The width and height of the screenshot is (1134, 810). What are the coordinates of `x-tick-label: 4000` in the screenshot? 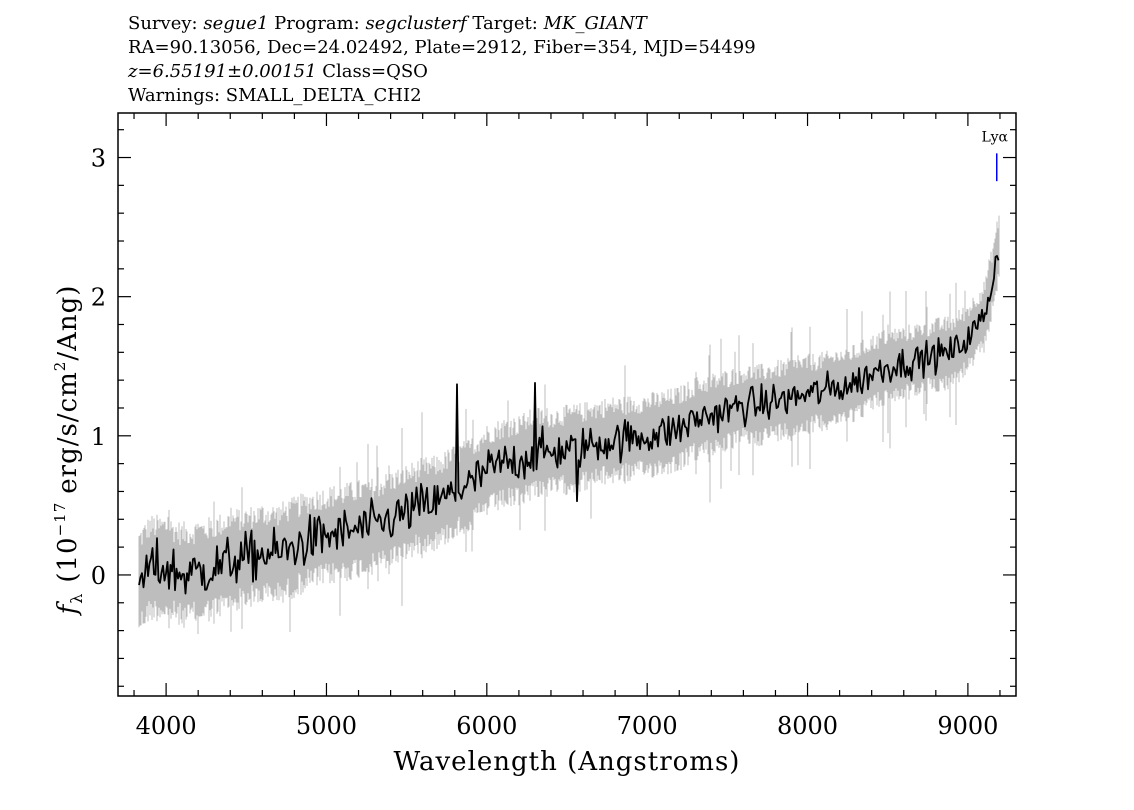 It's located at (166, 726).